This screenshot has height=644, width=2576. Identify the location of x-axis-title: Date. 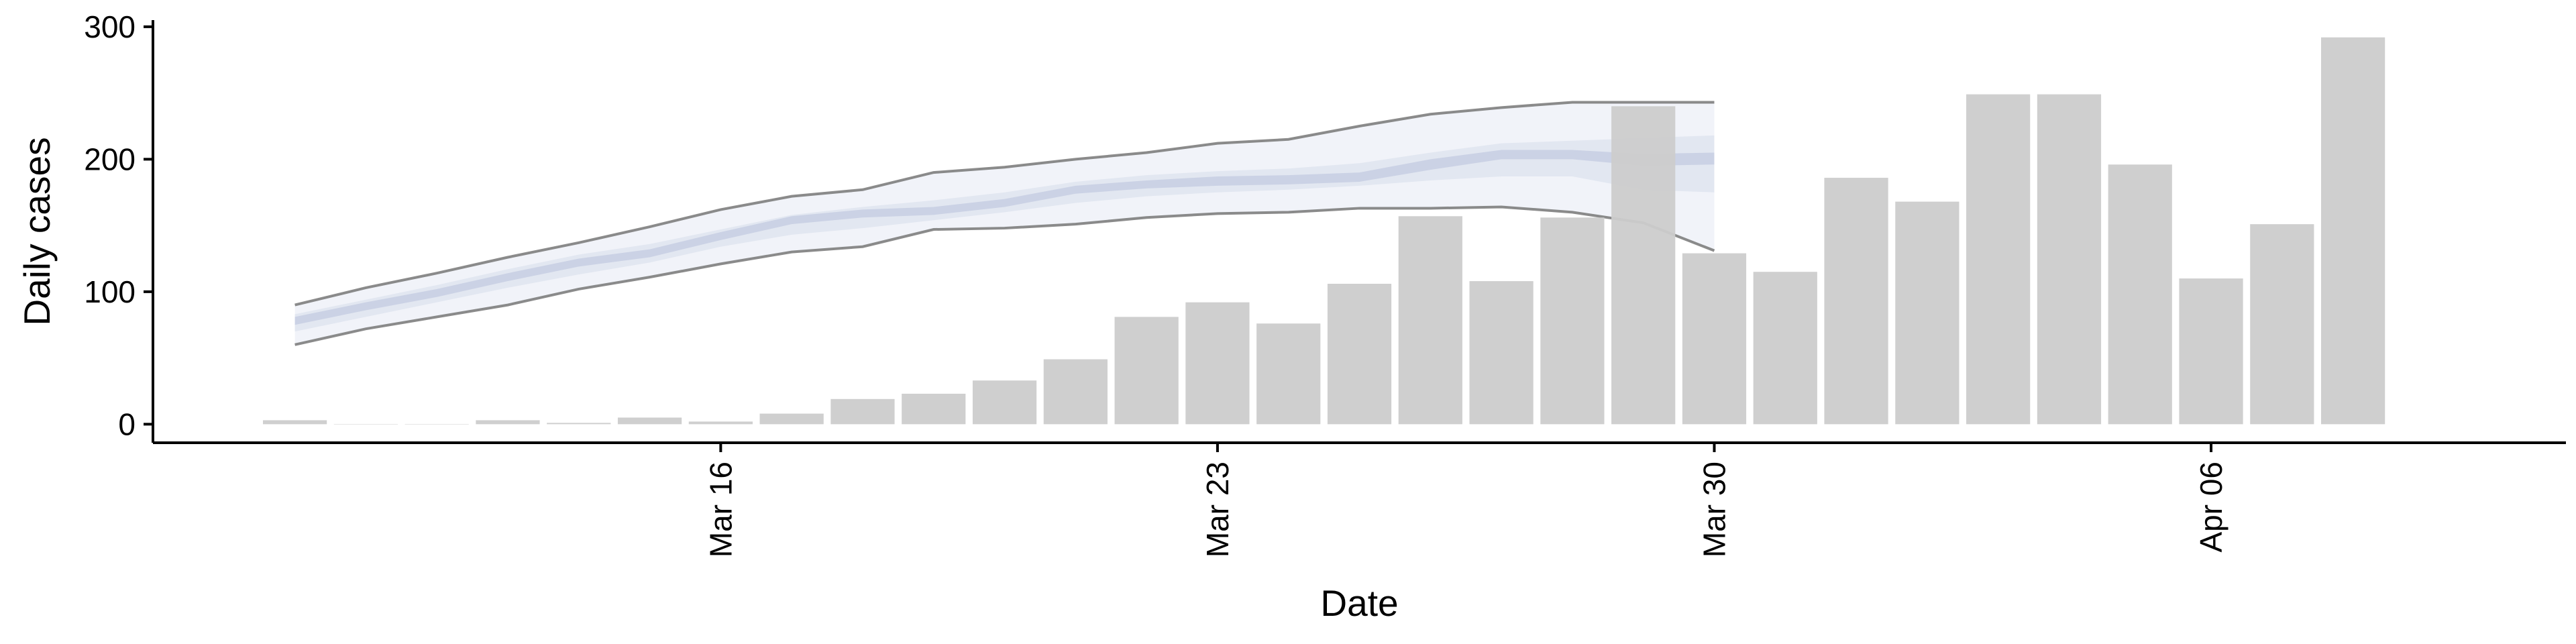
(1359, 603).